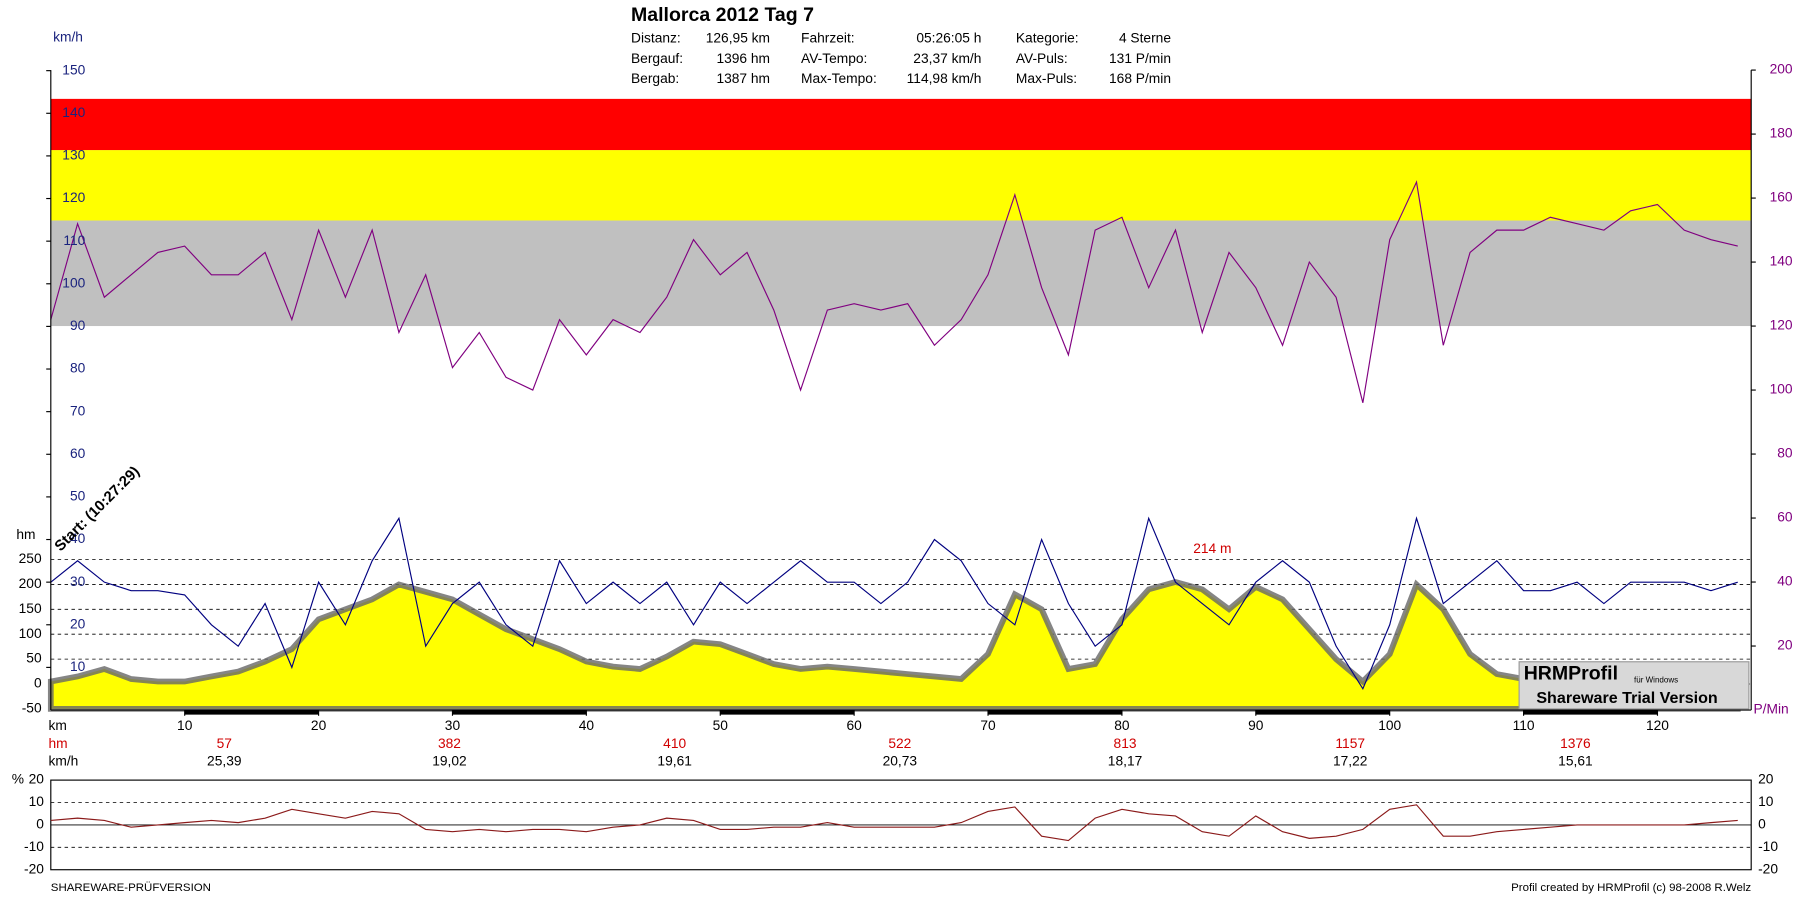 The width and height of the screenshot is (1802, 900). Describe the element at coordinates (1125, 760) in the screenshot. I see `segment-kmh: 18,17` at that location.